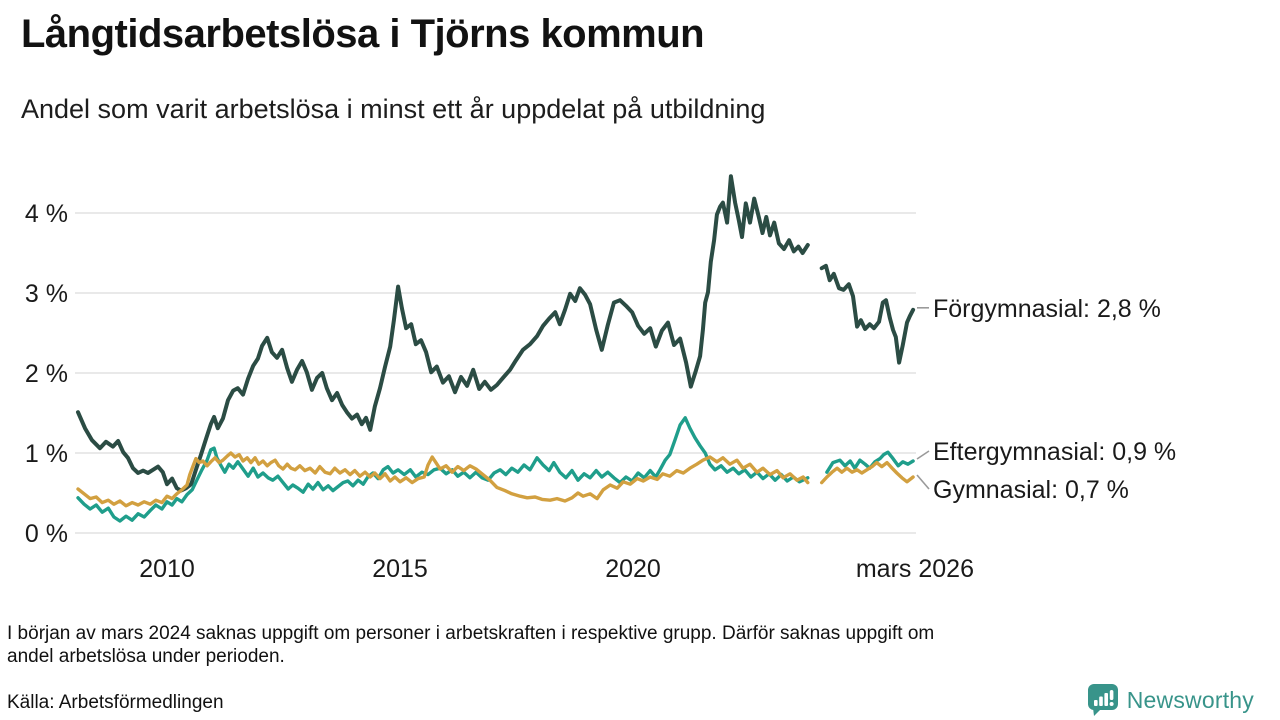  I want to click on source-label: Källa: Arbetsförmedlingen, so click(115, 702).